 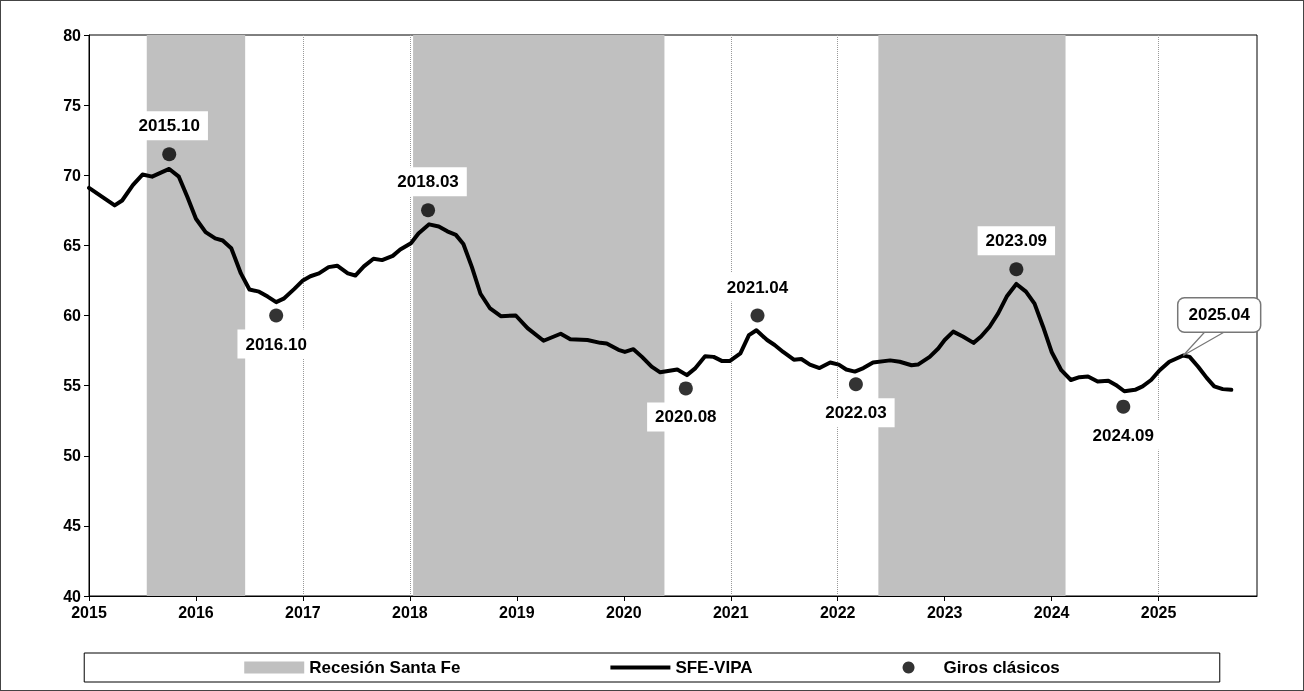 I want to click on annotation: 2021.04, so click(x=757, y=287).